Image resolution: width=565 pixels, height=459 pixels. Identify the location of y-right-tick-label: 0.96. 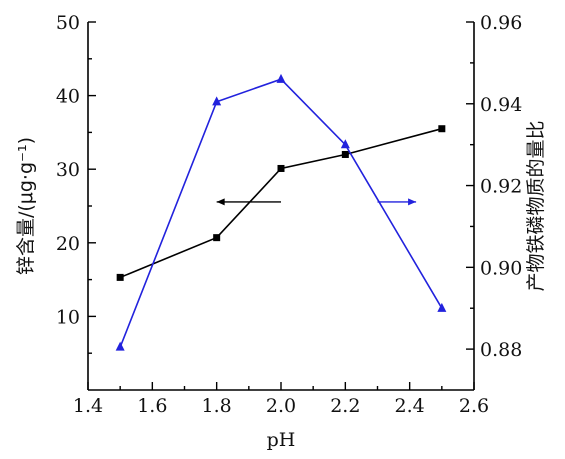
(501, 23).